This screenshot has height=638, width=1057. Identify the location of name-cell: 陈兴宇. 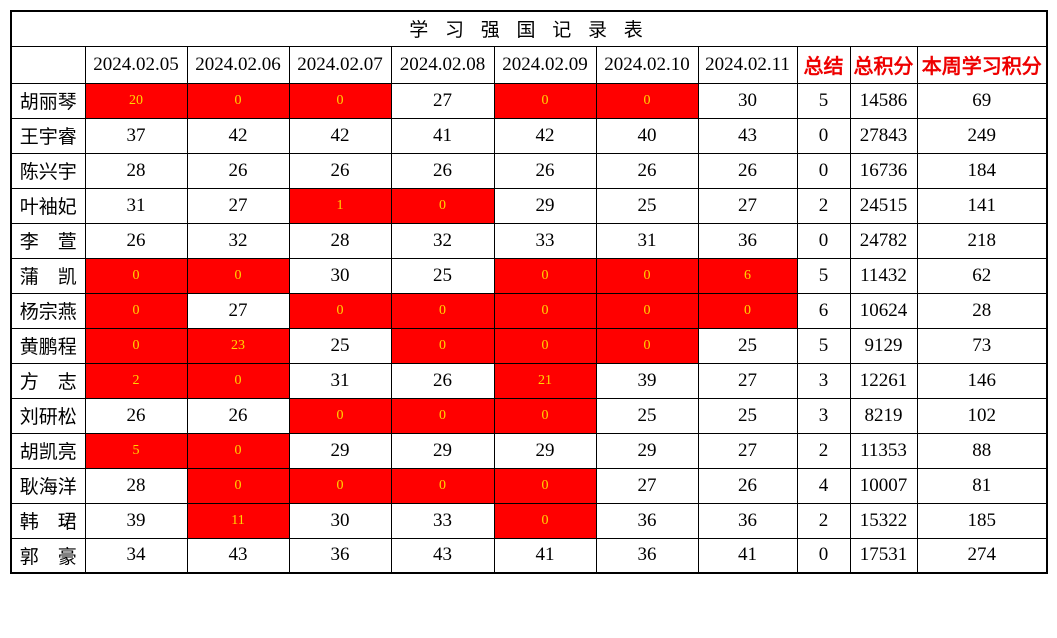
(48, 170).